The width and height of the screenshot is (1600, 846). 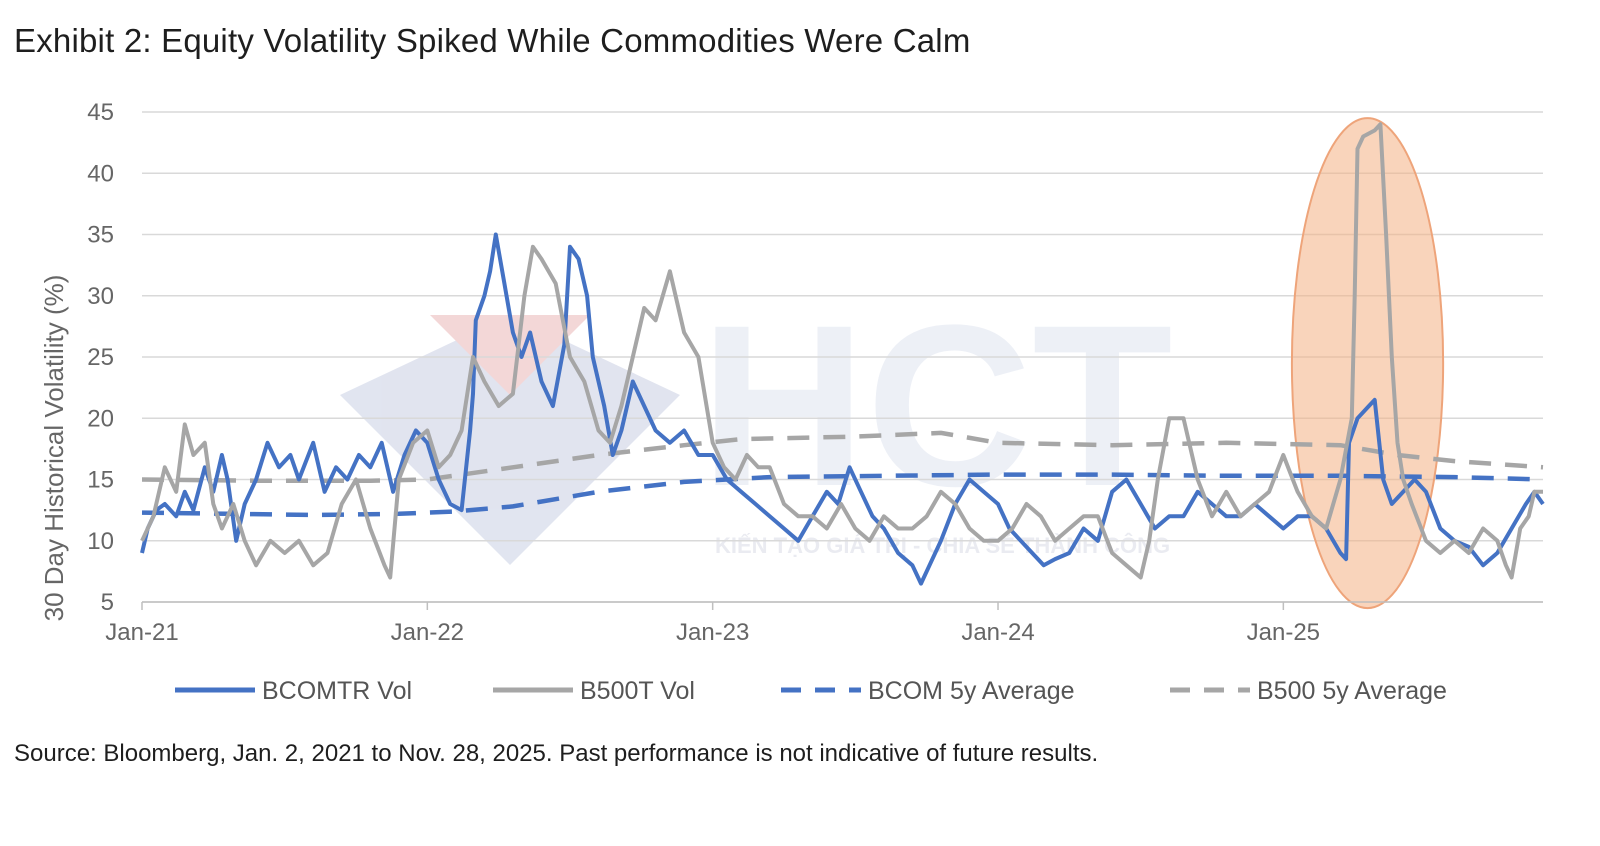 What do you see at coordinates (510, 355) in the screenshot?
I see `watermark-diamond-accent` at bounding box center [510, 355].